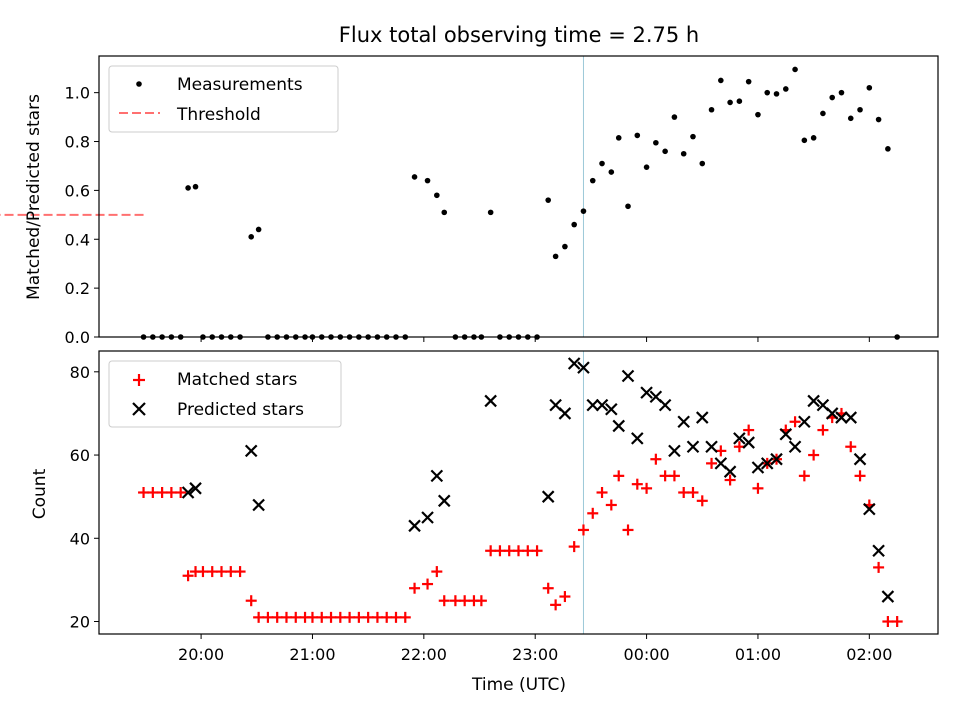 The height and width of the screenshot is (720, 960). I want to click on top-legend: Measurements Threshold, so click(223, 99).